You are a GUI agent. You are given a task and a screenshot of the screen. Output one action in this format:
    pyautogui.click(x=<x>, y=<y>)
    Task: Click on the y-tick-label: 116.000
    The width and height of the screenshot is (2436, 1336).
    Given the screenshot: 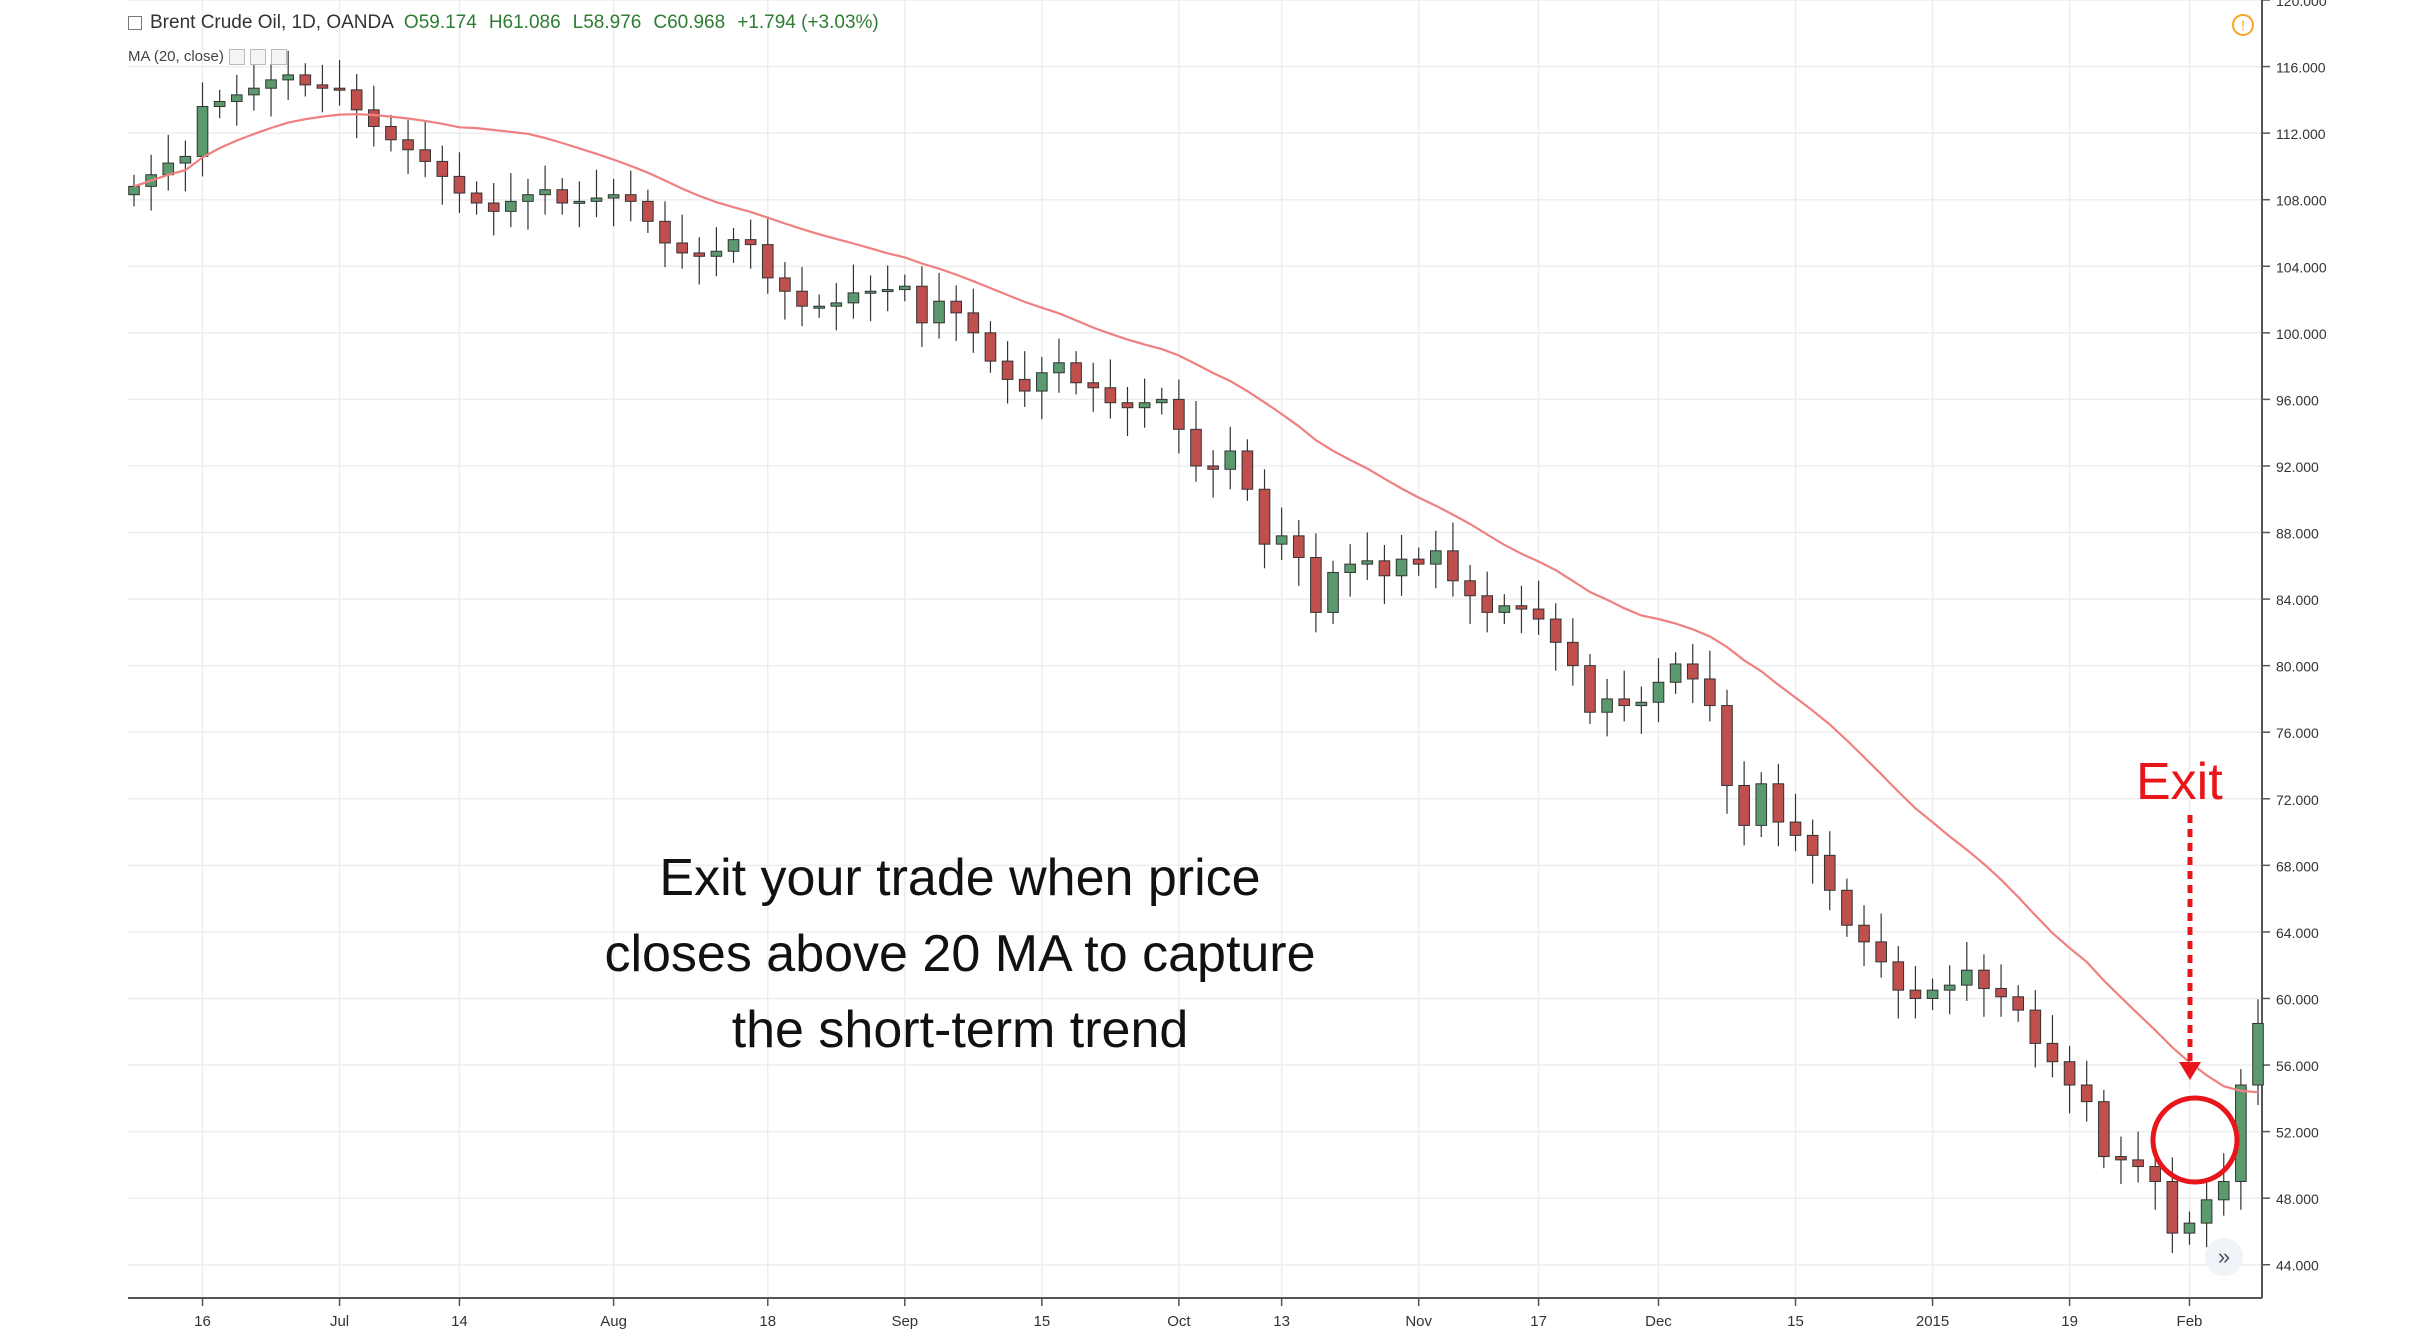 What is the action you would take?
    pyautogui.click(x=2301, y=68)
    